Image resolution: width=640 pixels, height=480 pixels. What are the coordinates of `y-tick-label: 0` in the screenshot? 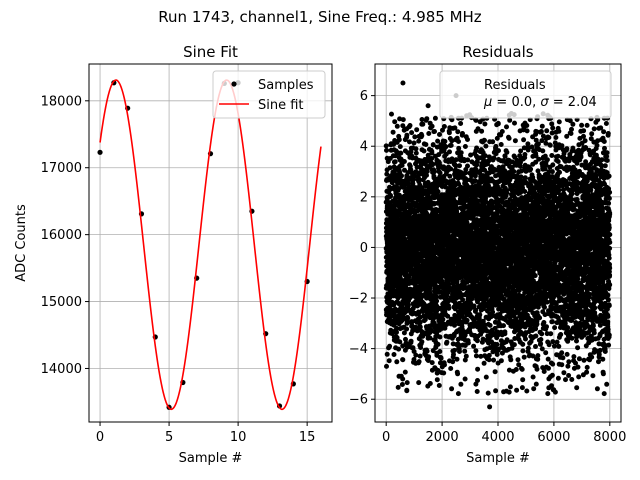 It's located at (364, 248).